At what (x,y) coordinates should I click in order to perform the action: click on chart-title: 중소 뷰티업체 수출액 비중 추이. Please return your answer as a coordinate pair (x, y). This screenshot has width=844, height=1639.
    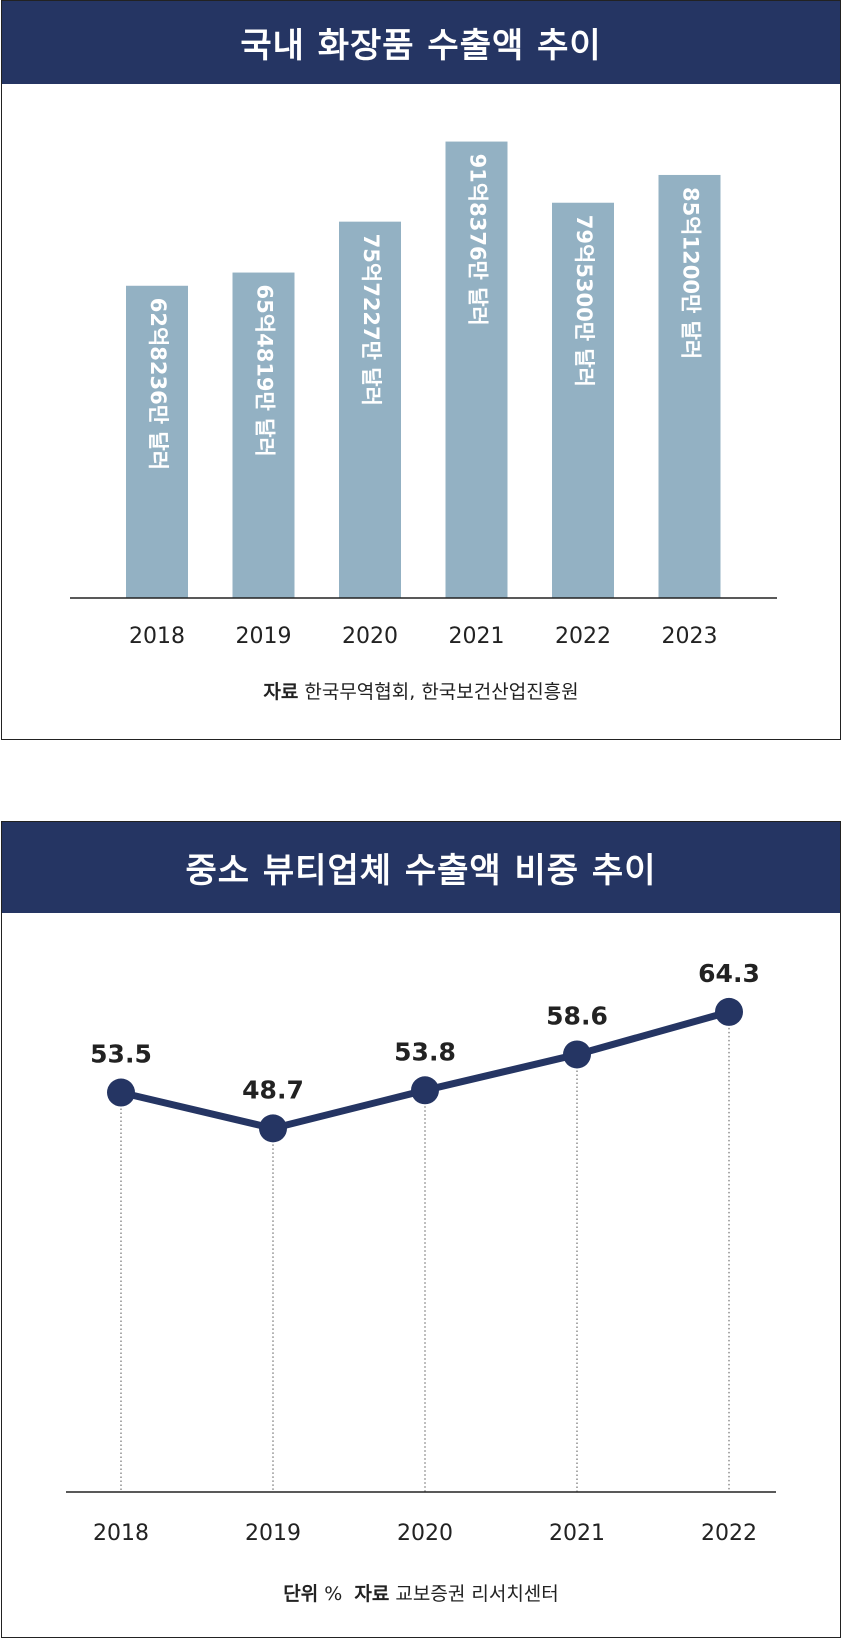
    Looking at the image, I should click on (421, 867).